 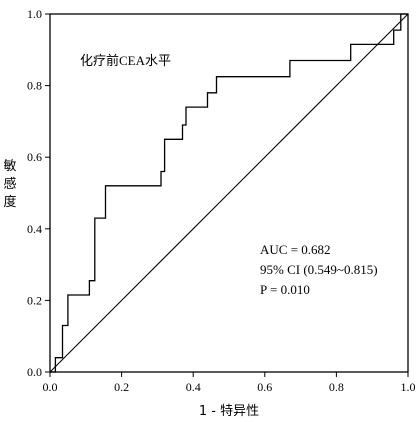 I want to click on y-tick-label: 0.0, so click(x=34, y=372).